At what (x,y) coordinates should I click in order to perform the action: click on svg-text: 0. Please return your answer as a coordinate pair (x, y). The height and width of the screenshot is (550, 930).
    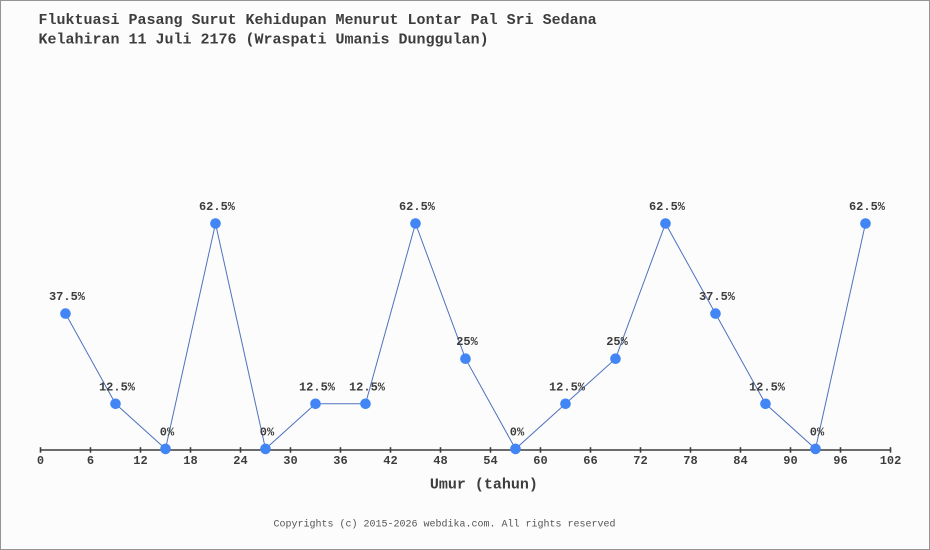
    Looking at the image, I should click on (40, 461).